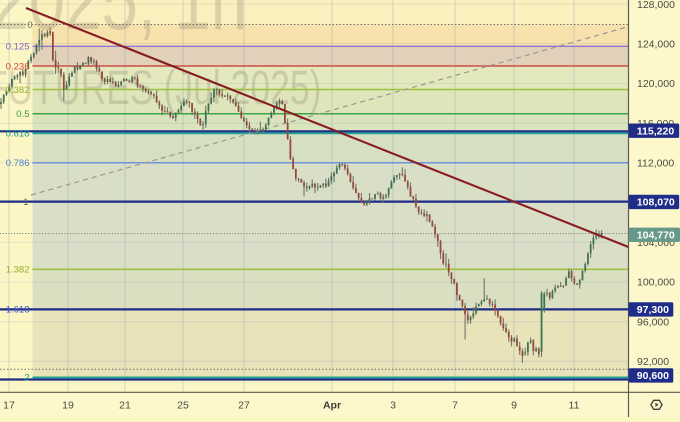 This screenshot has width=680, height=422. What do you see at coordinates (653, 310) in the screenshot?
I see `svg-text: 97,300` at bounding box center [653, 310].